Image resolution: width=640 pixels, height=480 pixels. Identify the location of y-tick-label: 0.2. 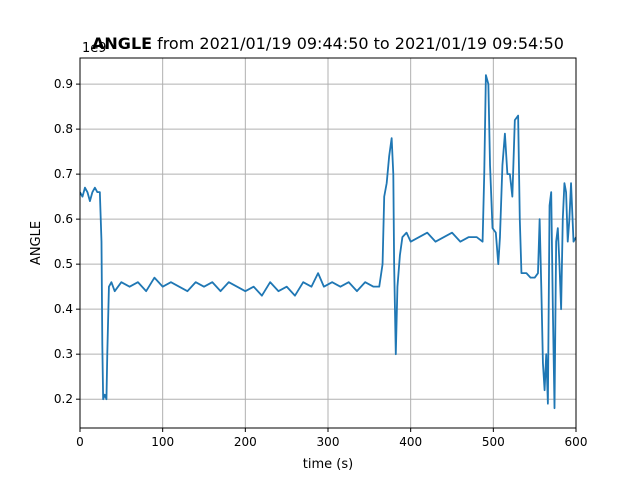
(63, 399).